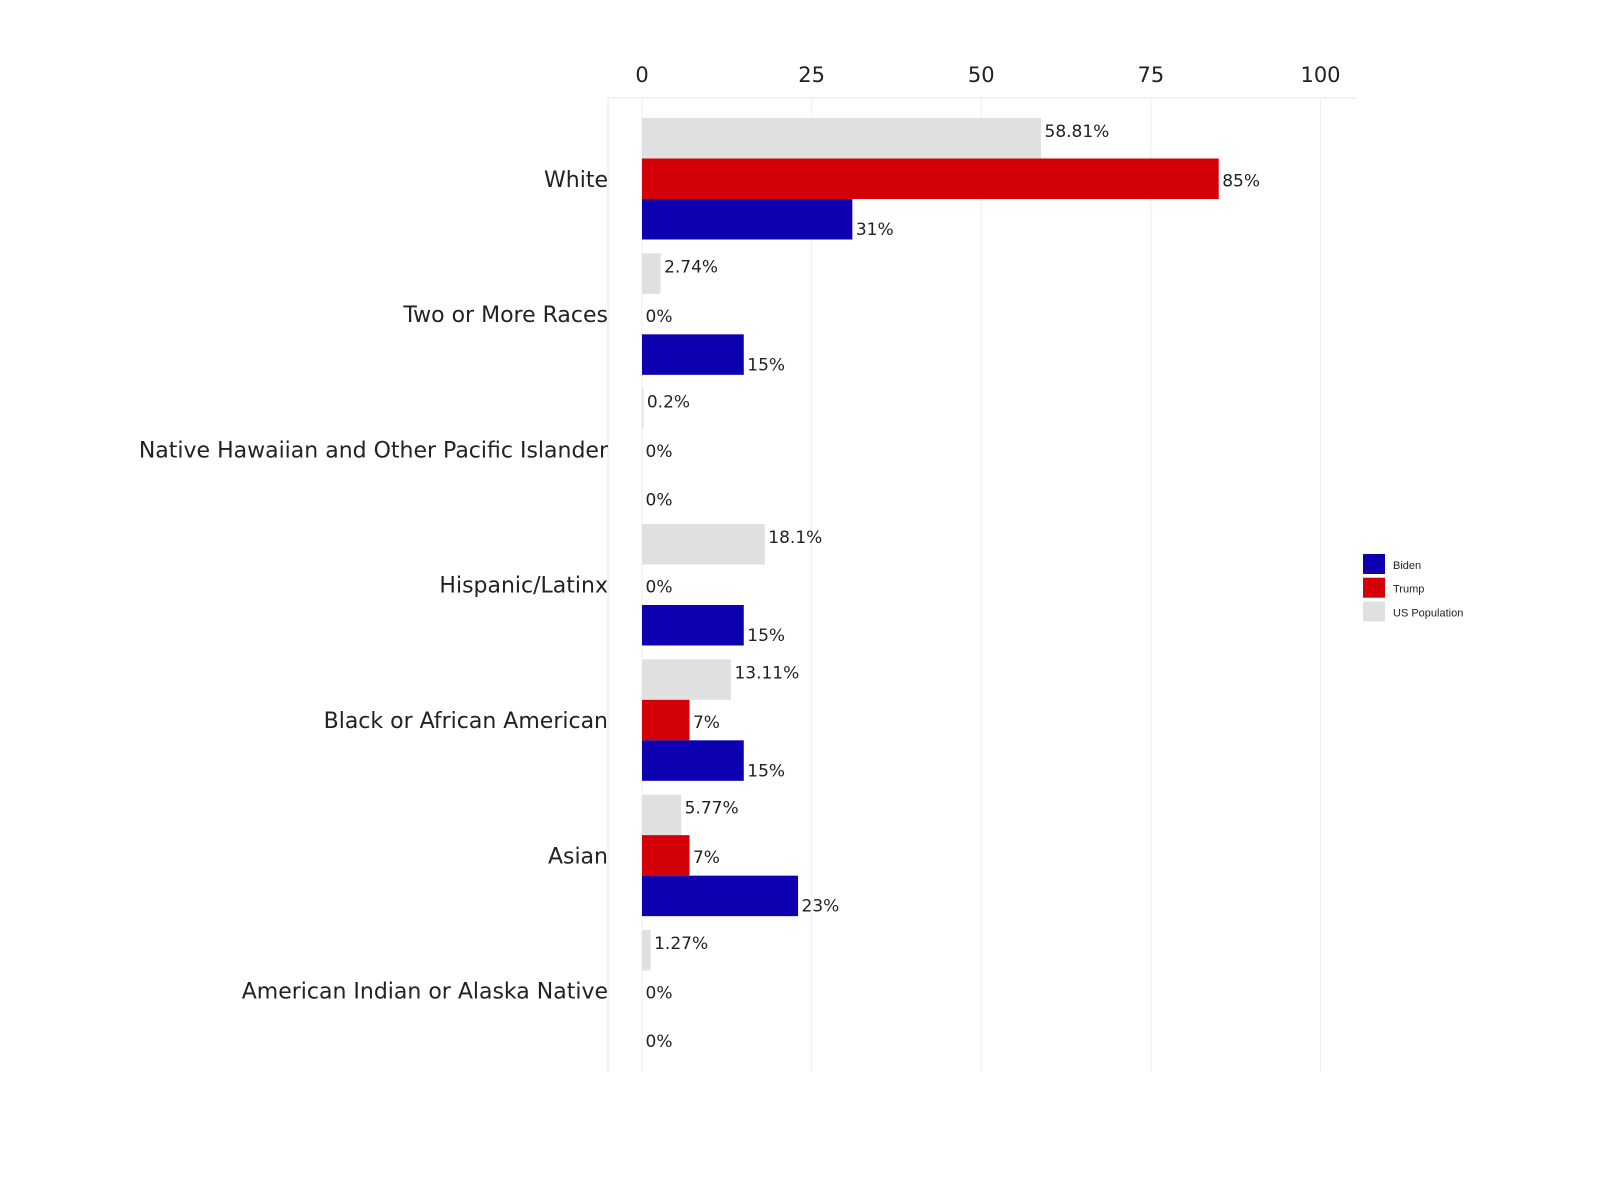 This screenshot has width=1600, height=1193. What do you see at coordinates (681, 944) in the screenshot?
I see `data-label: 1.27%` at bounding box center [681, 944].